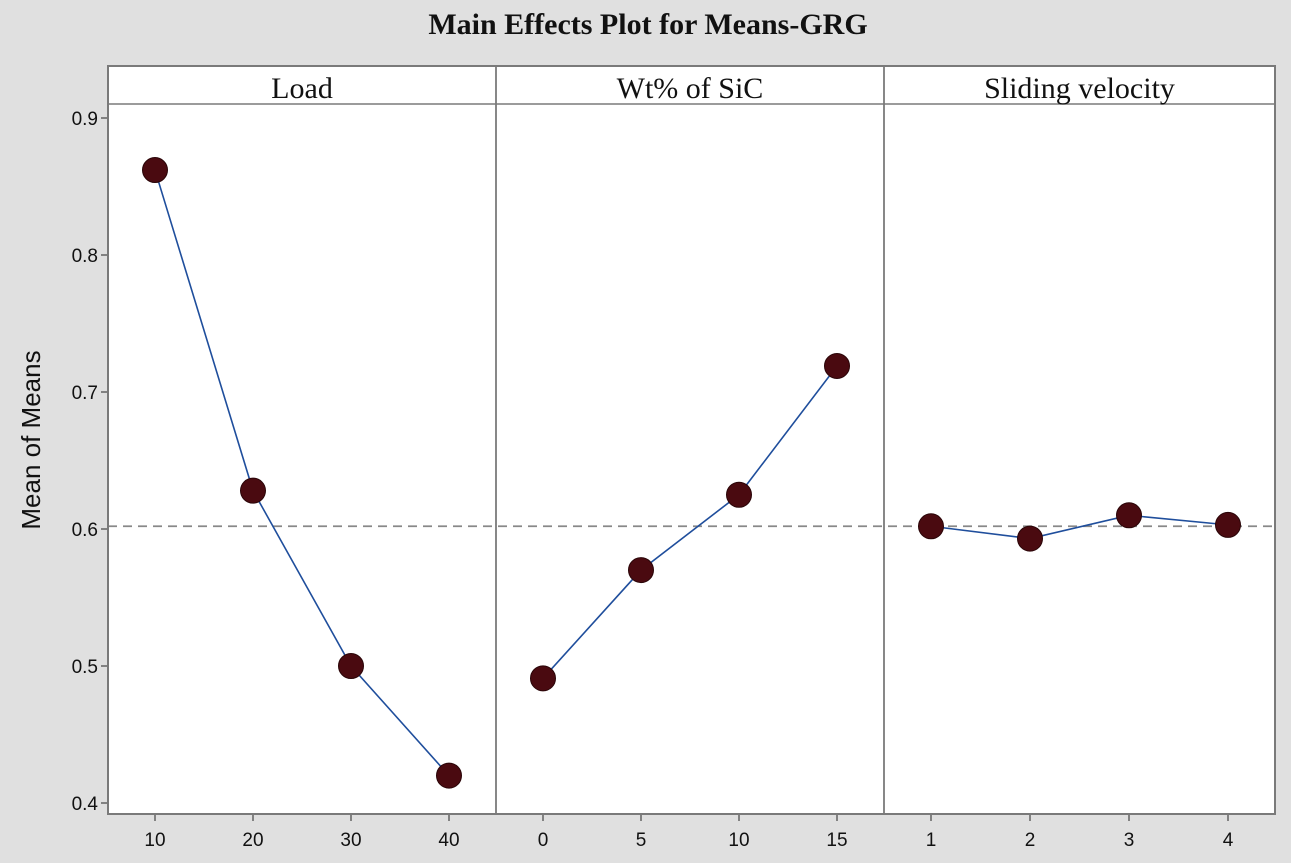 Image resolution: width=1291 pixels, height=863 pixels. Describe the element at coordinates (85, 393) in the screenshot. I see `y-tick-label: 0.7` at that location.